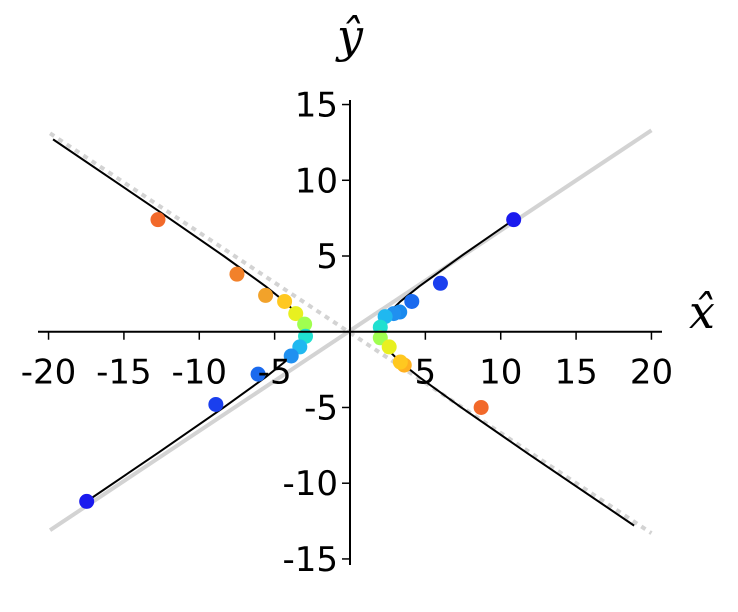  I want to click on y-tick-label: 15, so click(316, 106).